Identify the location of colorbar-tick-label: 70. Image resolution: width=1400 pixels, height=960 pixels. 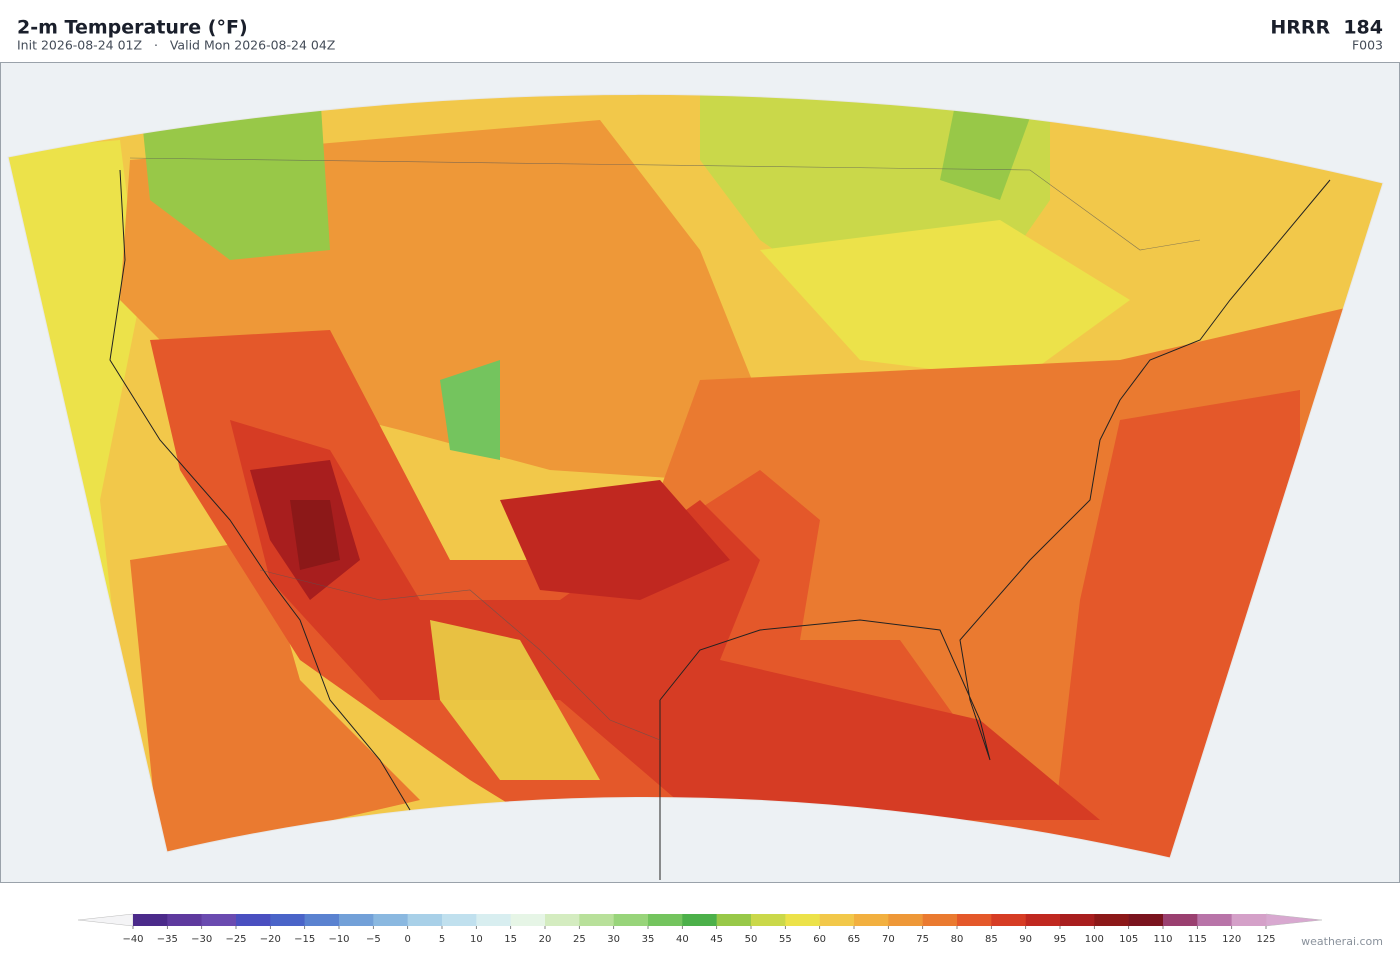
(888, 939).